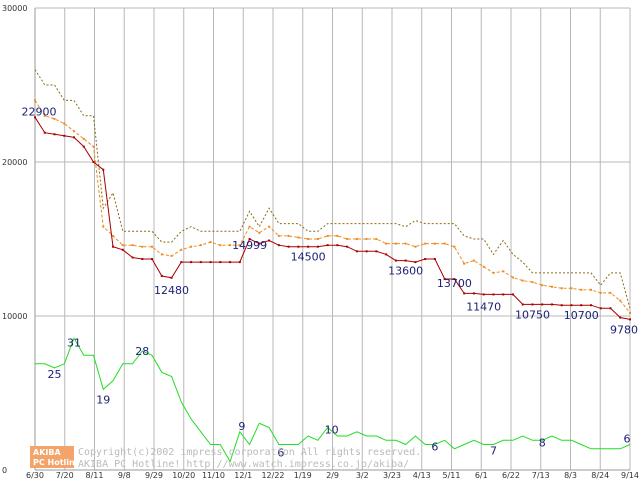  What do you see at coordinates (581, 315) in the screenshot?
I see `point-label: 10700` at bounding box center [581, 315].